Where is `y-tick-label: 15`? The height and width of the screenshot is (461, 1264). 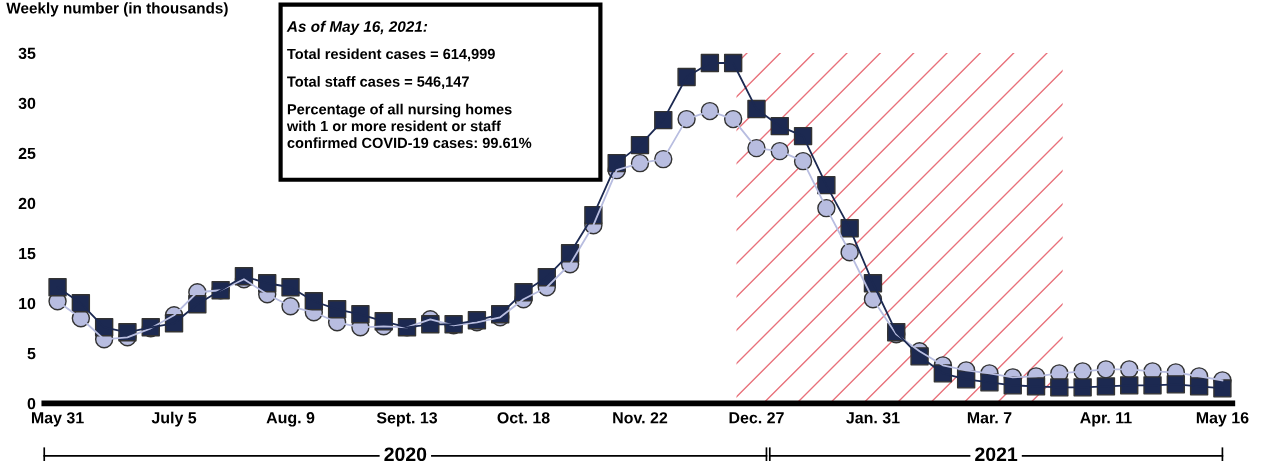 y-tick-label: 15 is located at coordinates (27, 254).